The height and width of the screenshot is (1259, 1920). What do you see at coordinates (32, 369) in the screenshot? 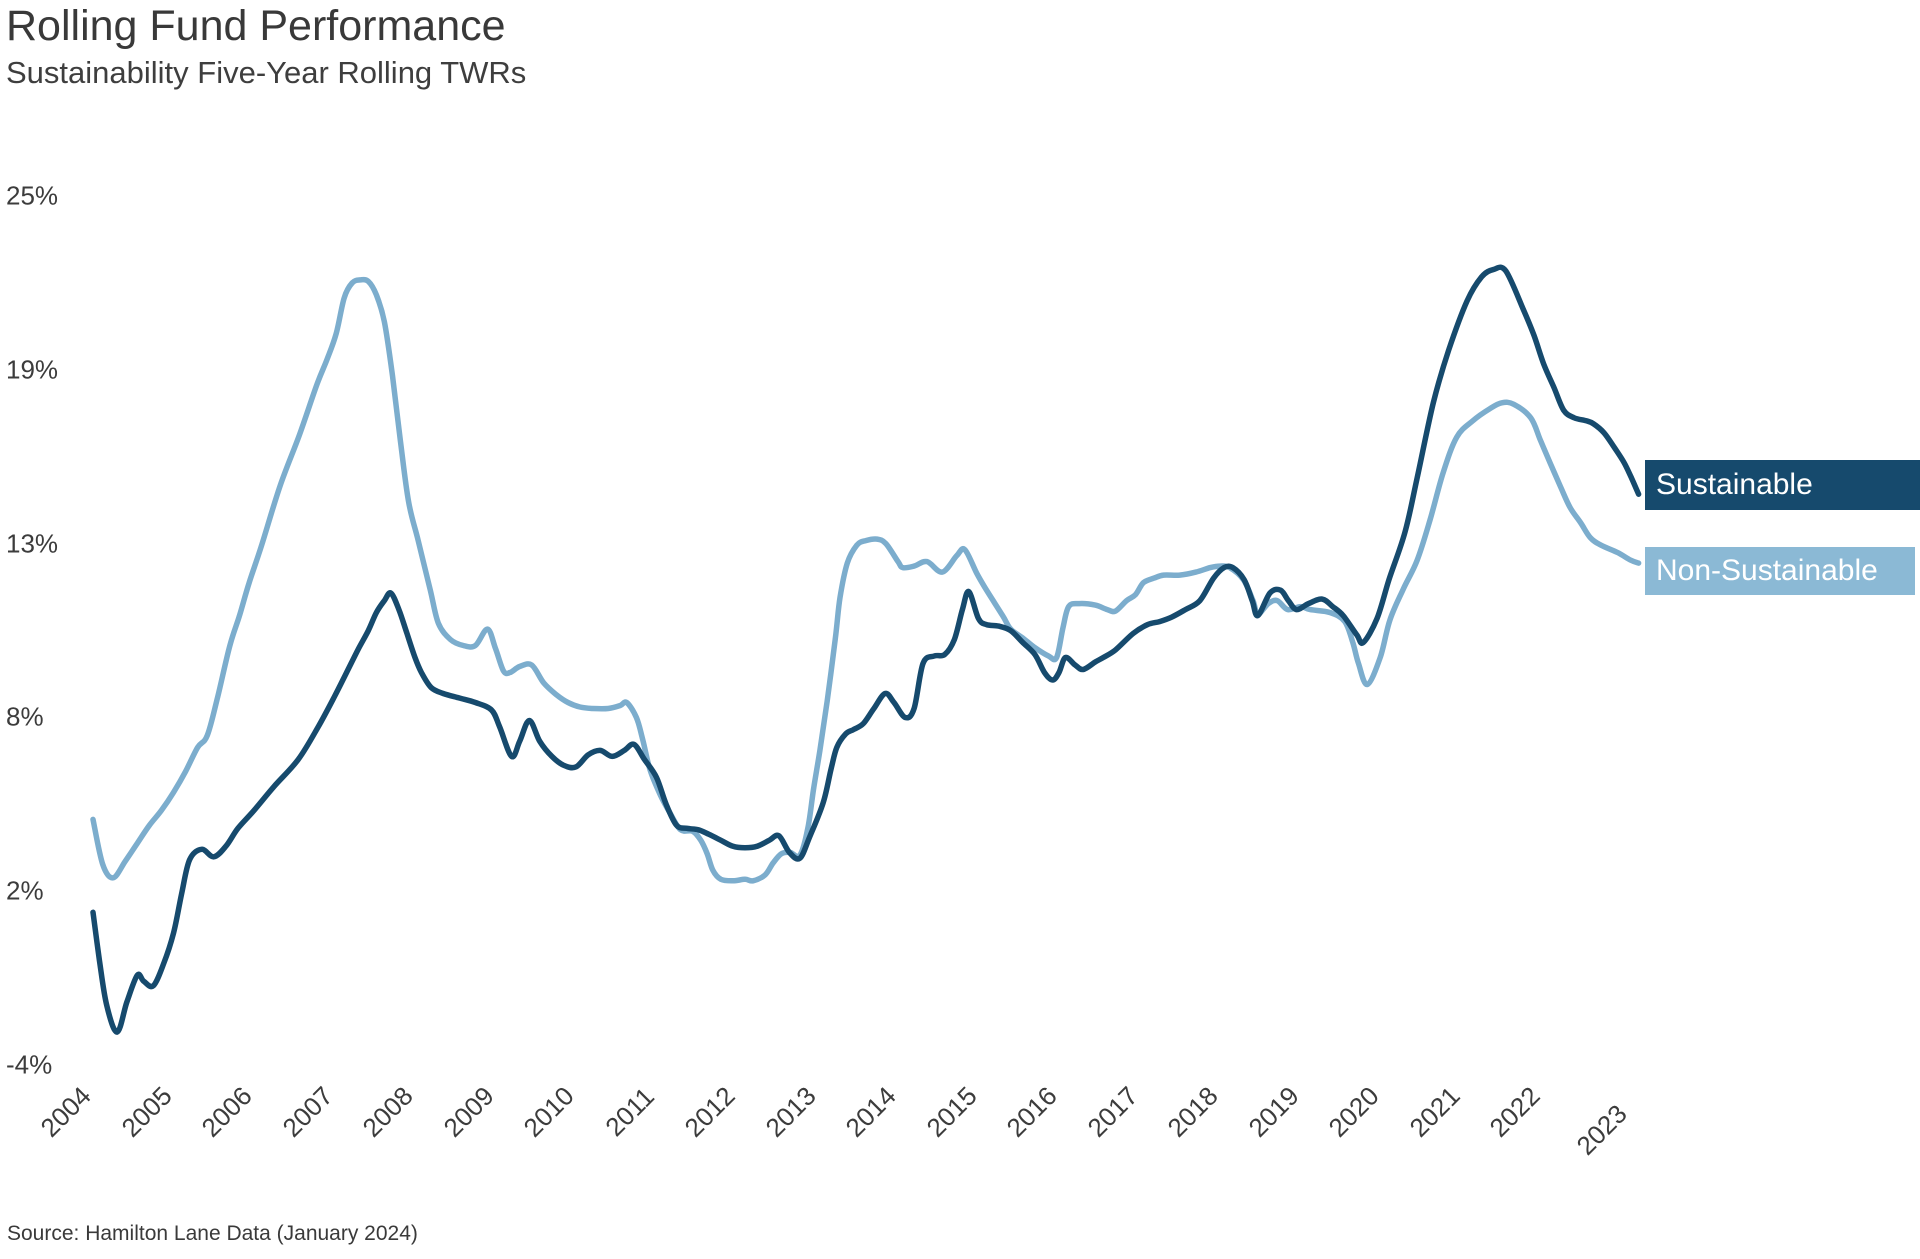
I see `y-tick-label: 19%` at bounding box center [32, 369].